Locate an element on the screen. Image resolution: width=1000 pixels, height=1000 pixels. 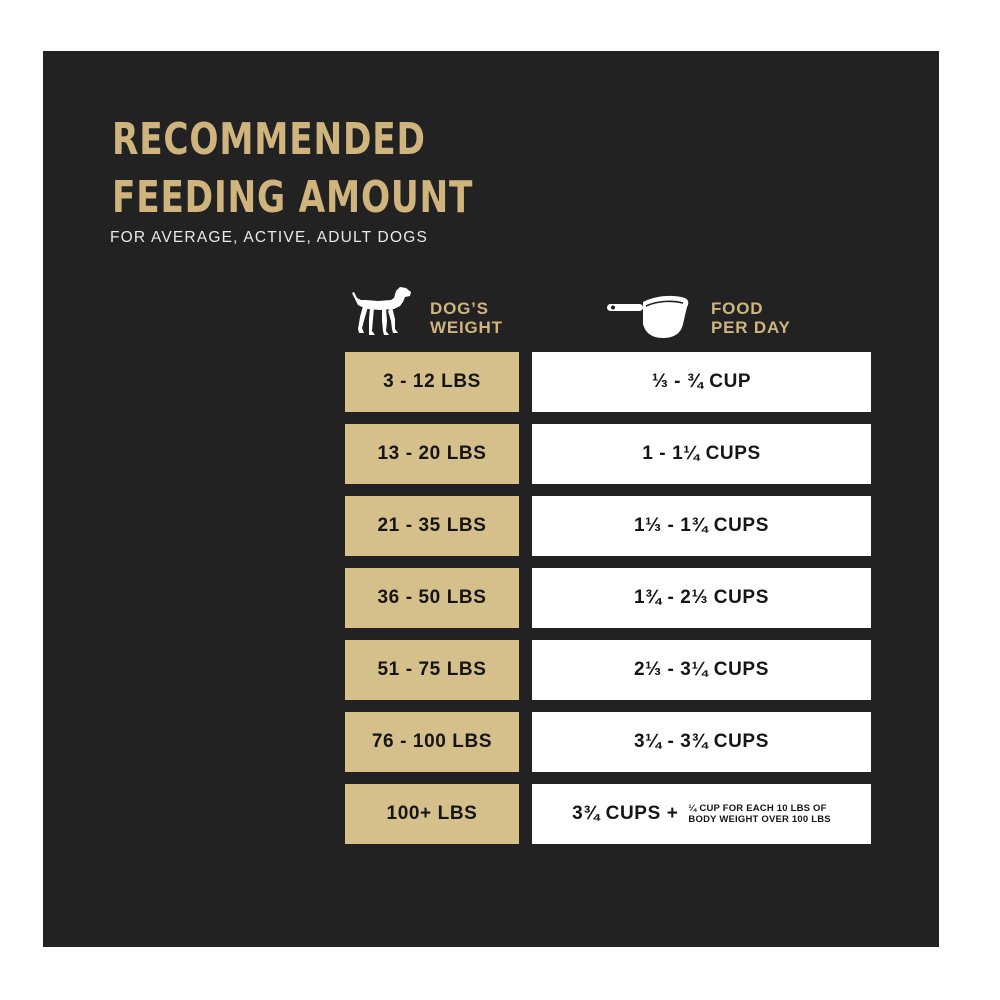
weight-column-header: DOG’S WEIGHT is located at coordinates (466, 318).